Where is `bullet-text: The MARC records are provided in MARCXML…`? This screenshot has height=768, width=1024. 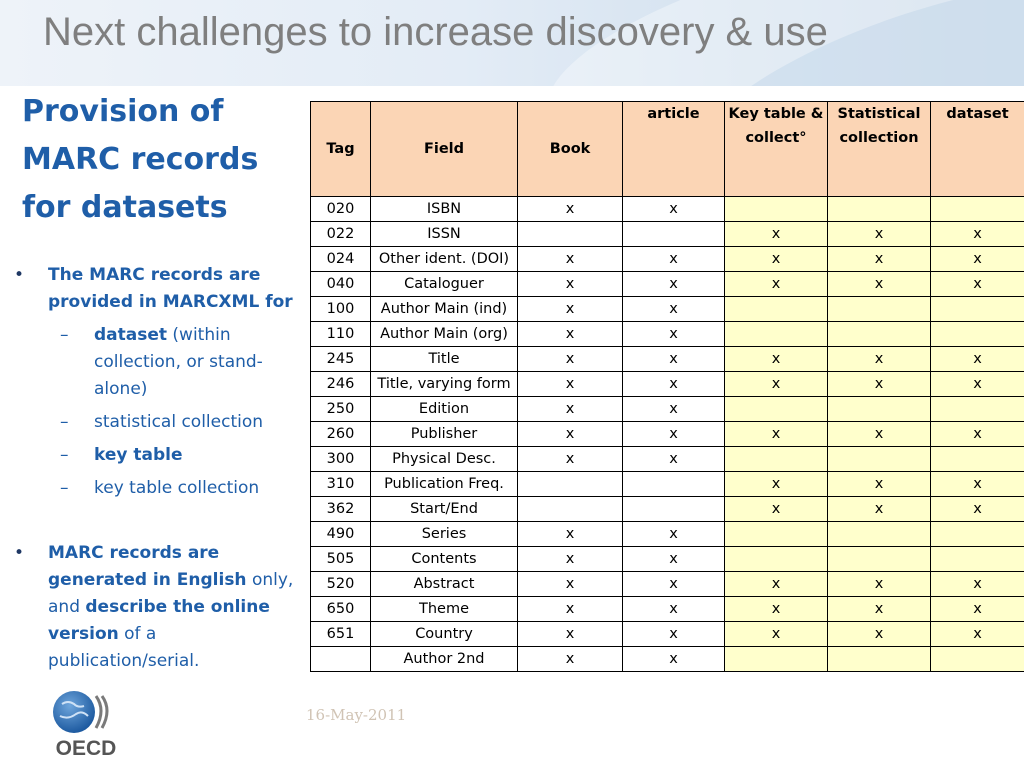 bullet-text: The MARC records are provided in MARCXML… is located at coordinates (170, 288).